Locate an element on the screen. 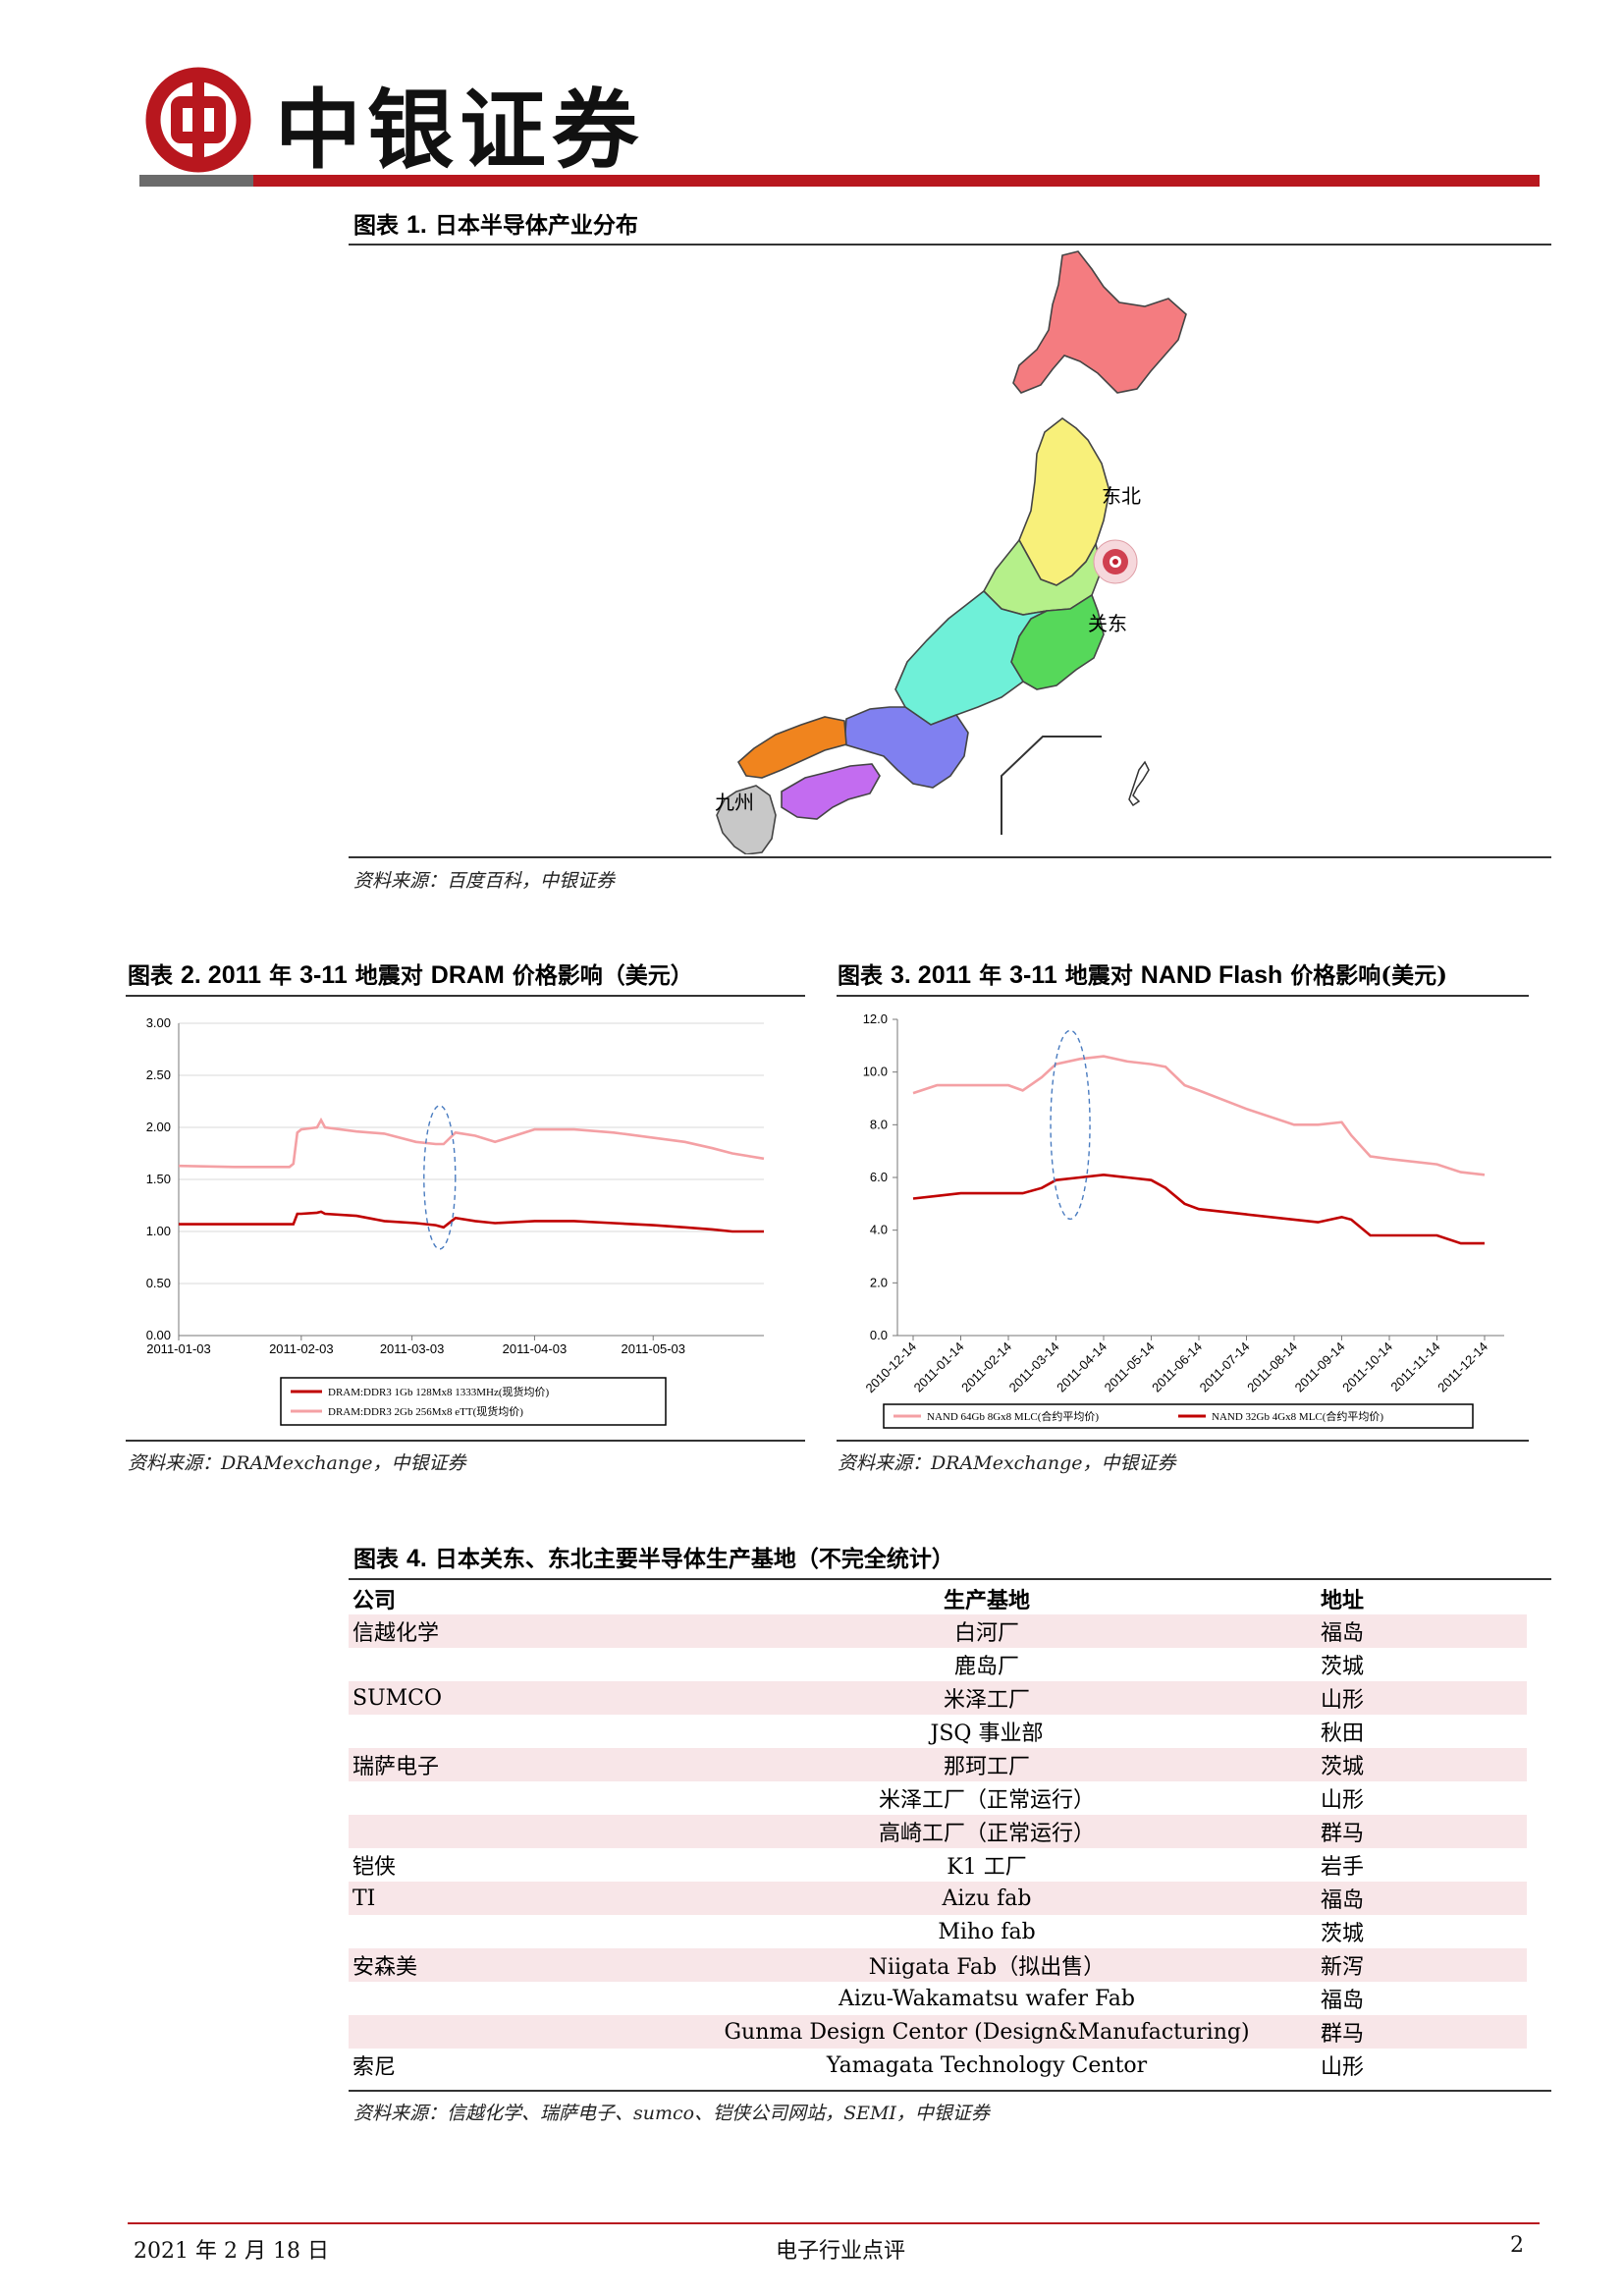  cell-base: JSQ 事业部 is located at coordinates (987, 1734).